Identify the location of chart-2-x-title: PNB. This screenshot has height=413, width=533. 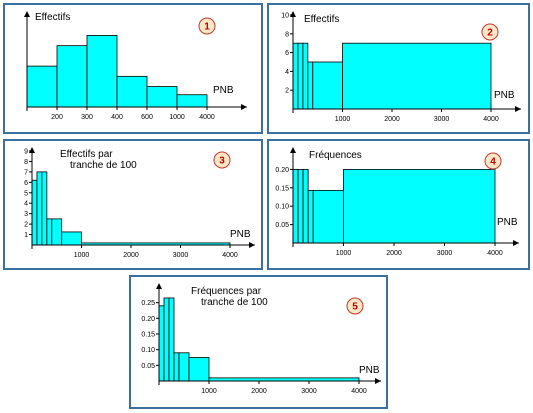
(504, 95).